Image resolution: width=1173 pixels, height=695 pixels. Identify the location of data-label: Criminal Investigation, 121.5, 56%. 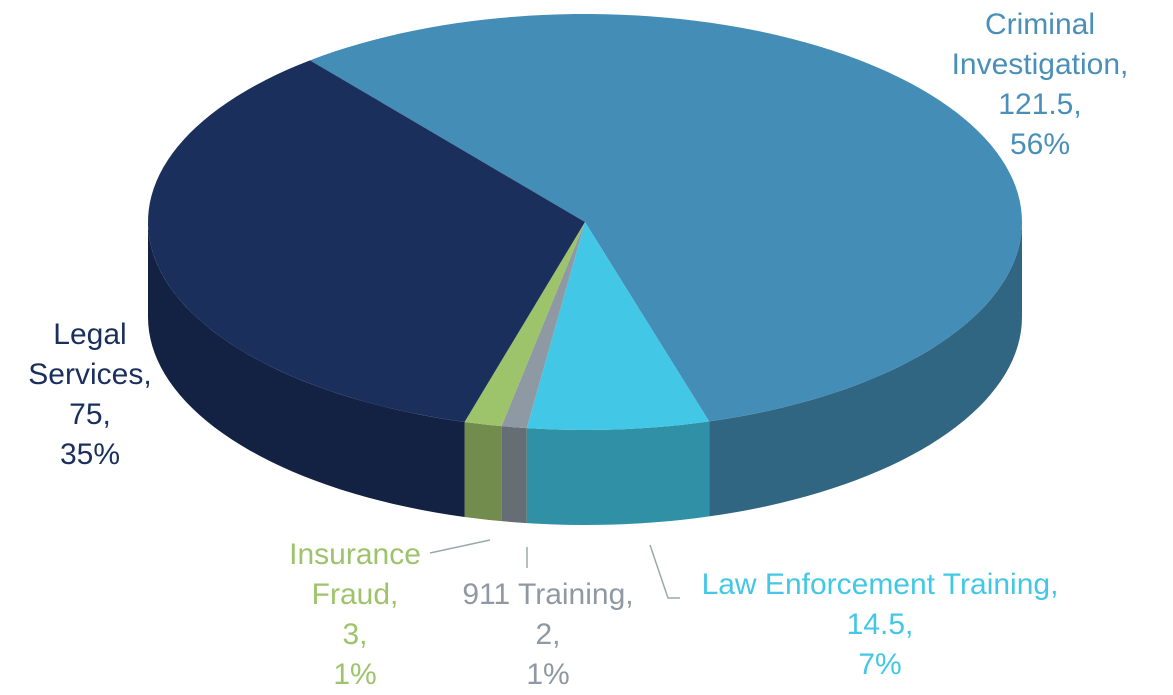
(1040, 85).